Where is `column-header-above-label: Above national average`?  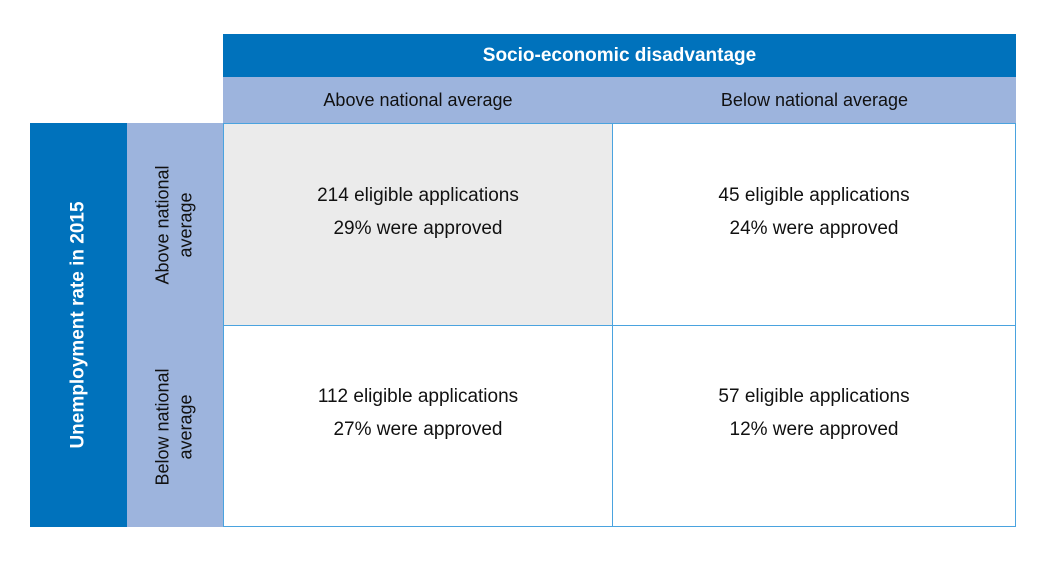 column-header-above-label: Above national average is located at coordinates (418, 99).